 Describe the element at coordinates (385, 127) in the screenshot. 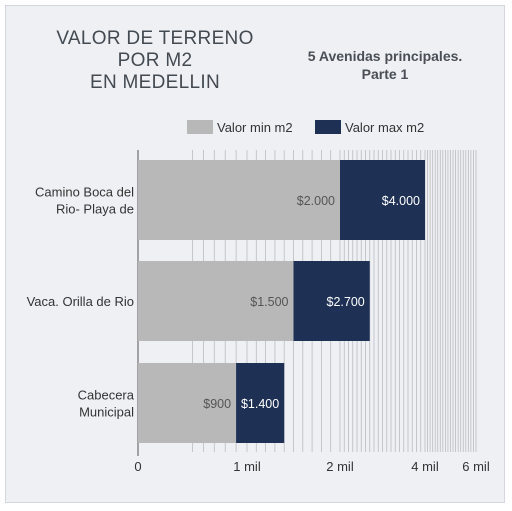

I see `legend-label-max: Valor max m2` at that location.